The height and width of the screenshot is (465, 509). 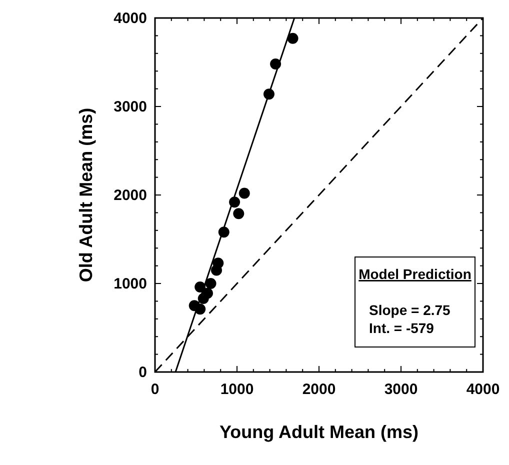 What do you see at coordinates (86, 195) in the screenshot?
I see `y-axis-title: Old Adult Mean (ms)` at bounding box center [86, 195].